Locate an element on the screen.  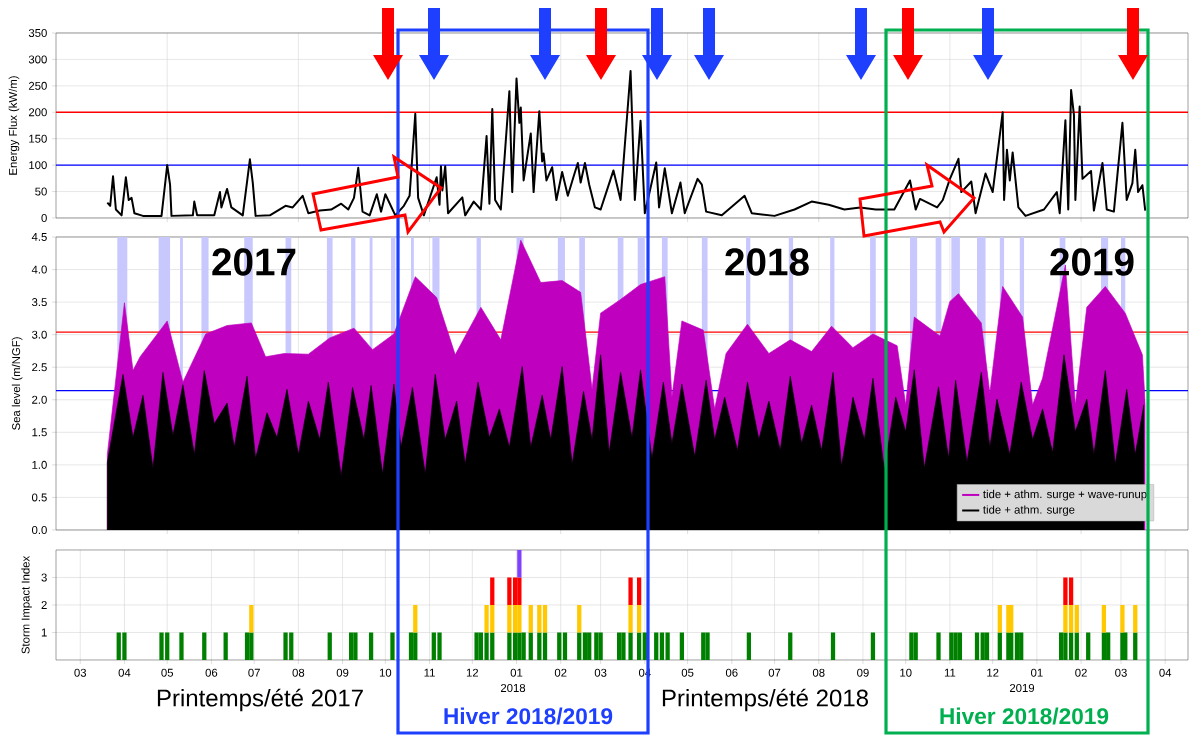
y-tick-label: 4.5 is located at coordinates (39, 237).